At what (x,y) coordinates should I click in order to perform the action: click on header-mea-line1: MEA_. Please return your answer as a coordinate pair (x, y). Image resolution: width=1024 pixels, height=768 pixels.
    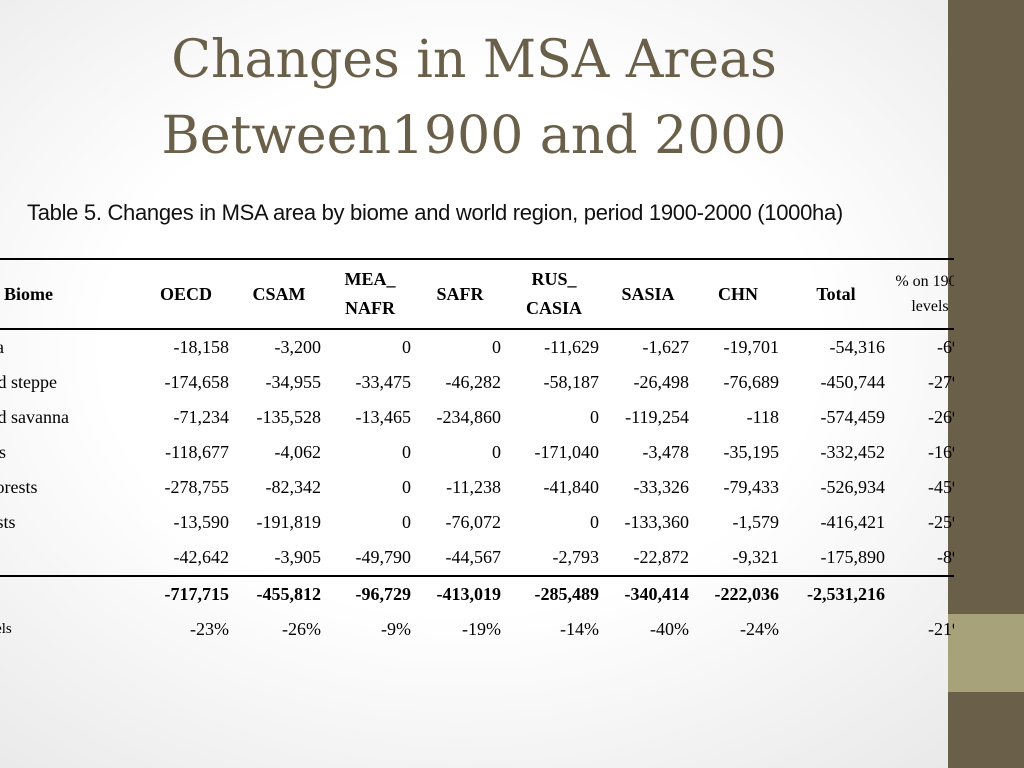
    Looking at the image, I should click on (370, 279).